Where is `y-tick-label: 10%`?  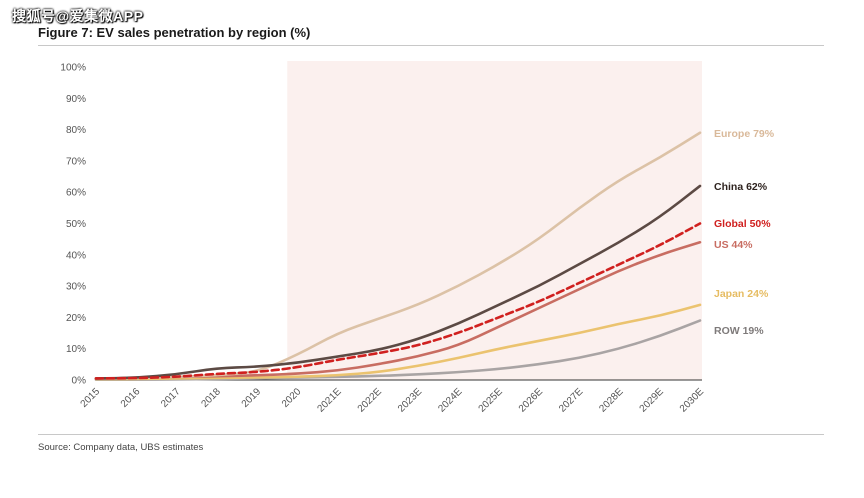
y-tick-label: 10% is located at coordinates (76, 349).